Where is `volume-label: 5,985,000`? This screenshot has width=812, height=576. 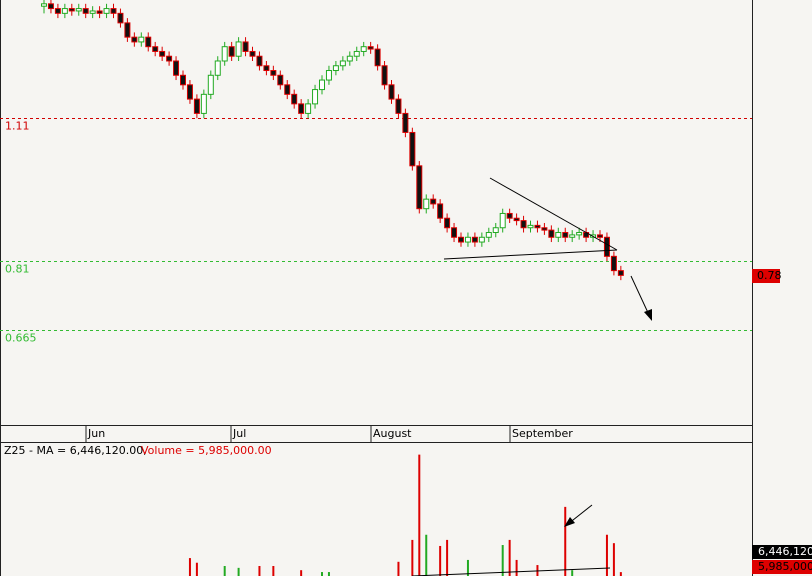 volume-label: 5,985,000 is located at coordinates (785, 566).